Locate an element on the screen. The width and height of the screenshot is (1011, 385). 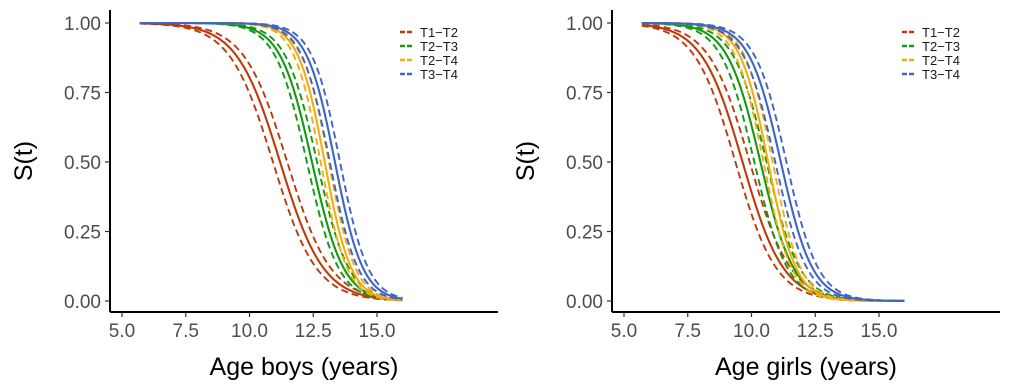
x-axis-title: Age boys (years) is located at coordinates (304, 367).